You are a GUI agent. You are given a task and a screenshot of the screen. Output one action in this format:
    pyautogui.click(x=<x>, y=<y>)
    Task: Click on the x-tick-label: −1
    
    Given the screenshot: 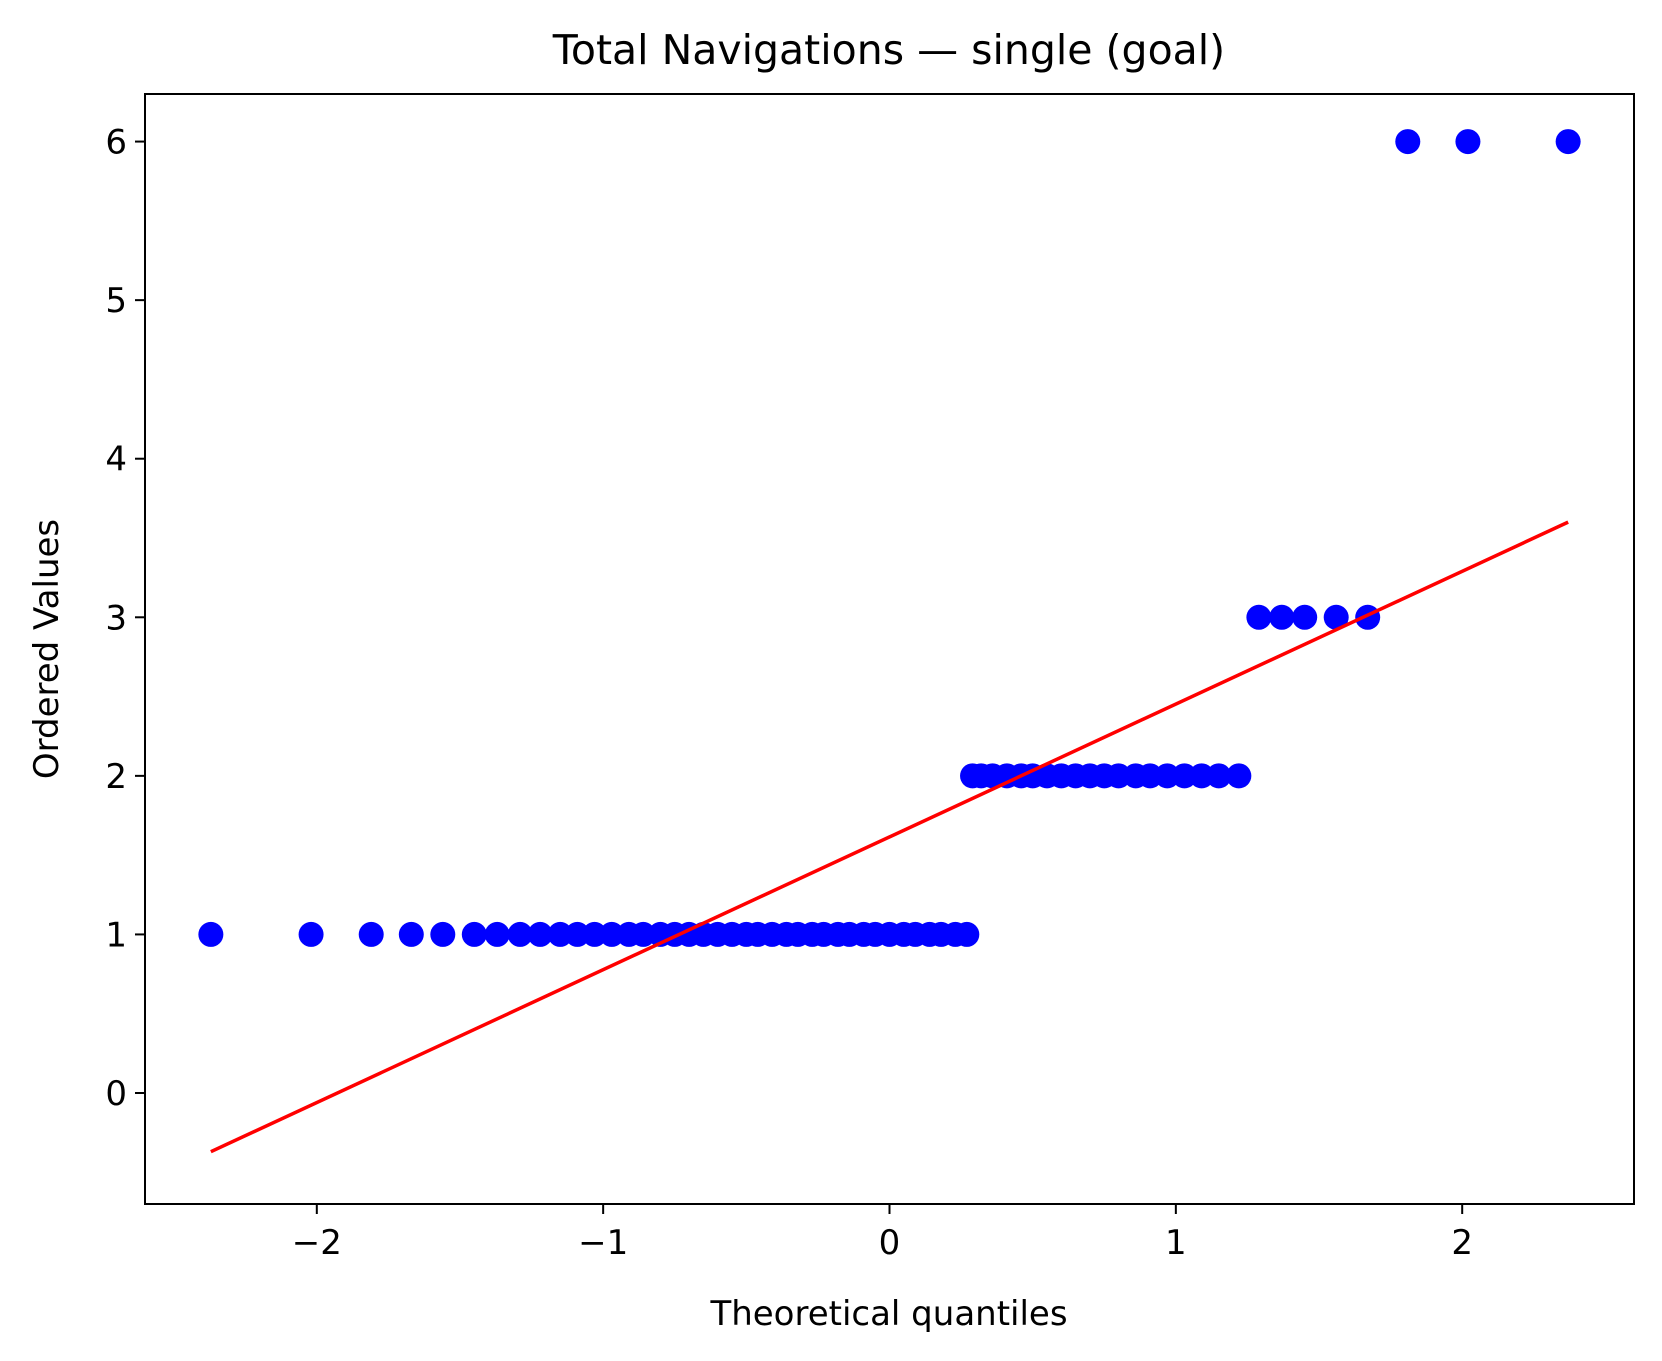 What is the action you would take?
    pyautogui.click(x=603, y=1243)
    